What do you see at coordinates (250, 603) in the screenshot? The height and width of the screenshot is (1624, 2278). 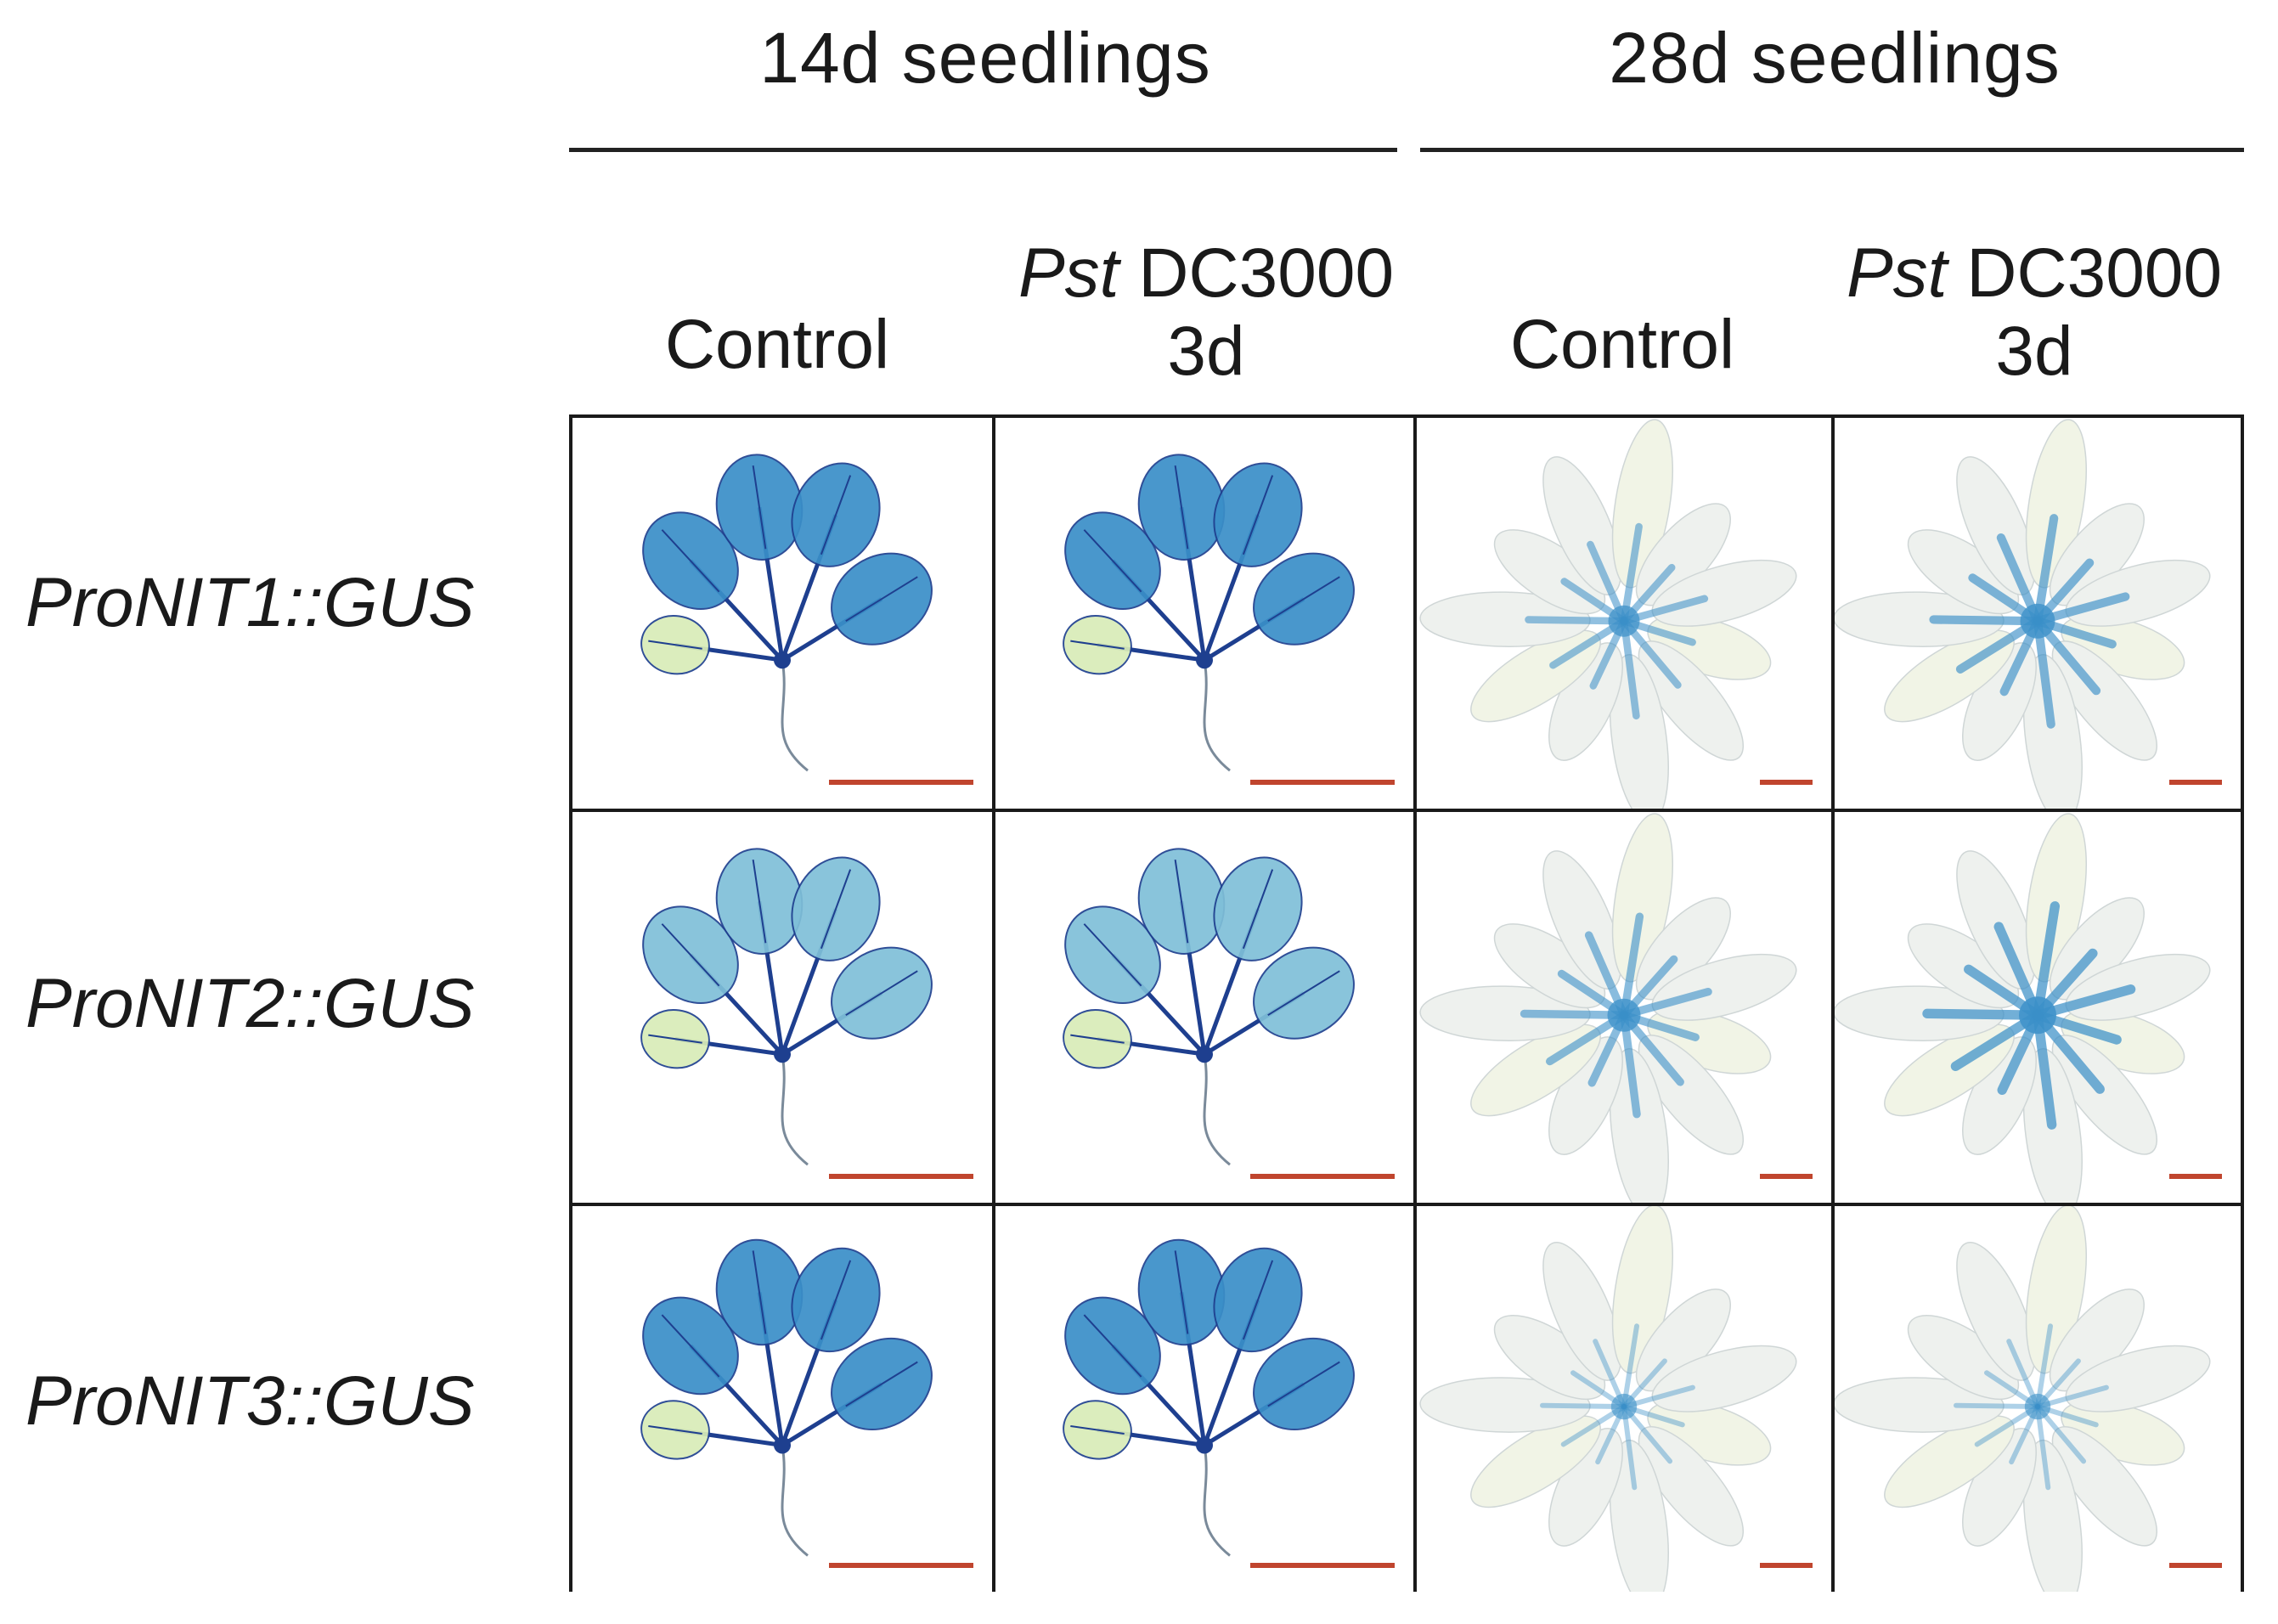 I see `row-label-nit1: ProNIT1::GUS` at bounding box center [250, 603].